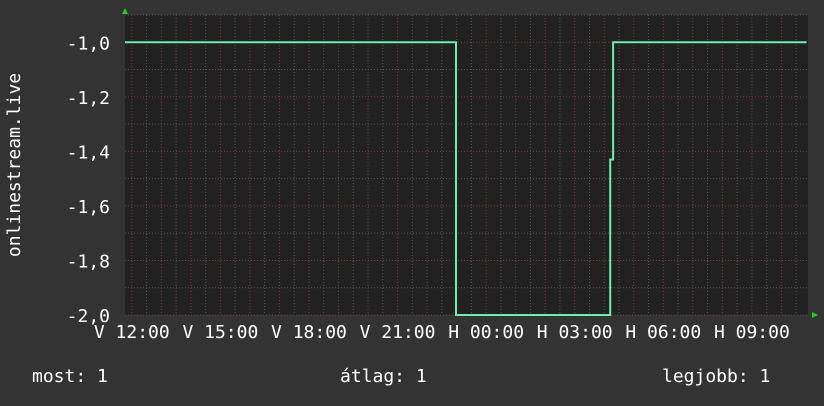  Describe the element at coordinates (88, 261) in the screenshot. I see `y-tick-label: -1,8` at that location.